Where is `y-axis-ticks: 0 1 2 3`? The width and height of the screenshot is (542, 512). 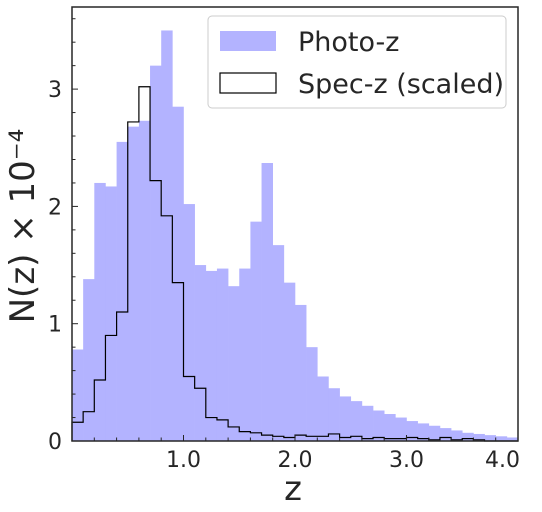
y-axis-ticks: 0 1 2 3 is located at coordinates (63, 236).